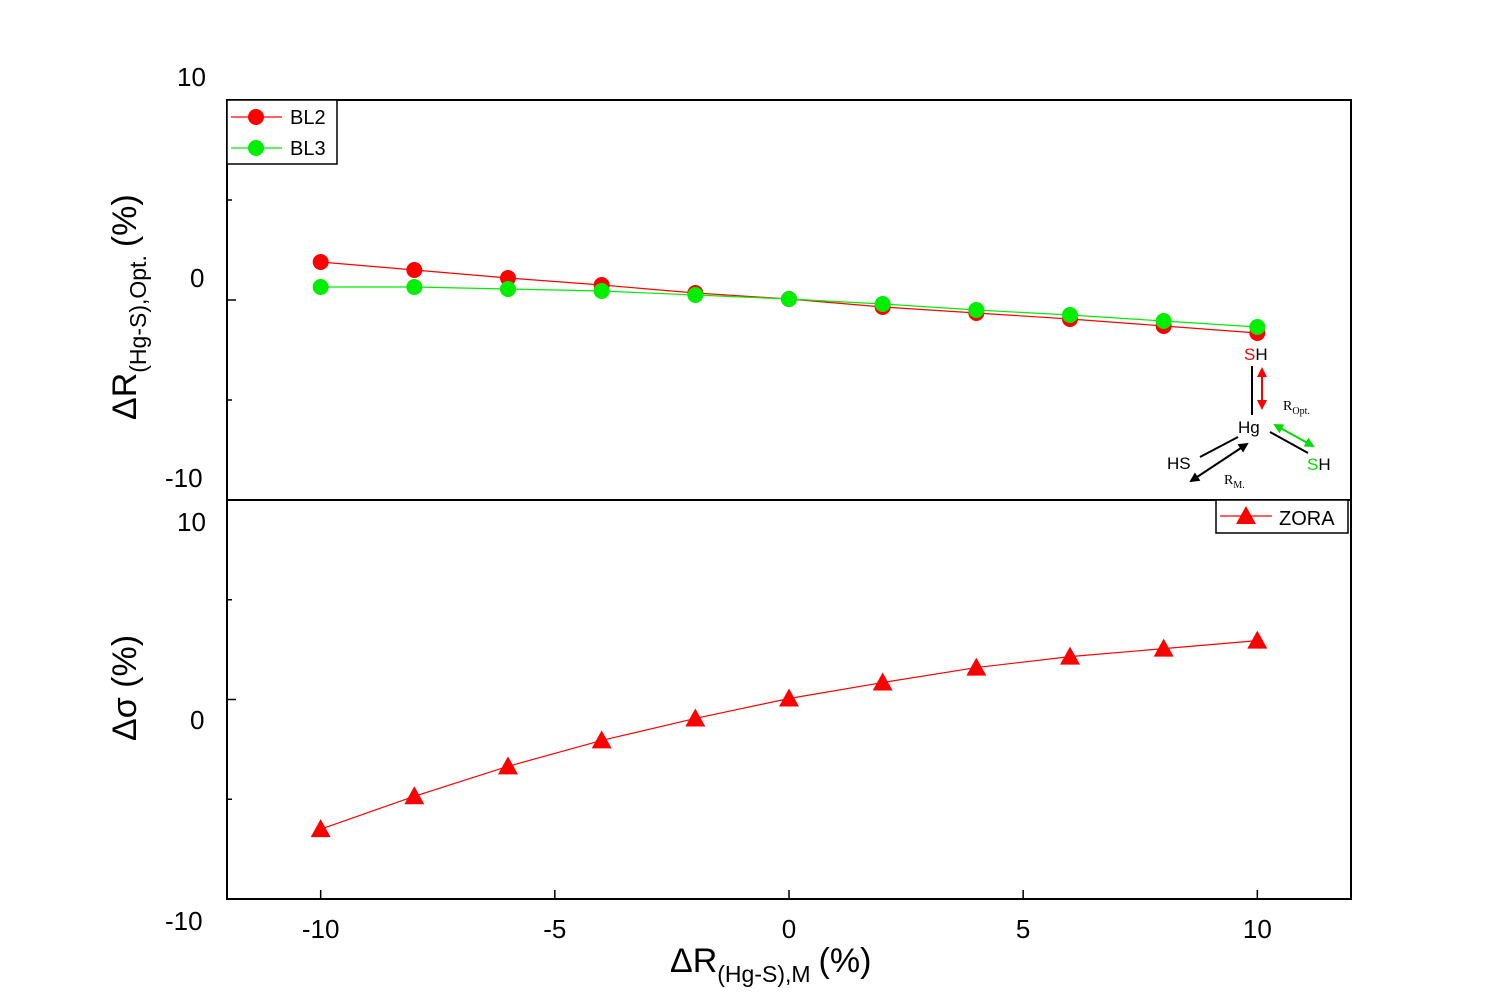 The width and height of the screenshot is (1500, 999). What do you see at coordinates (197, 720) in the screenshot?
I see `bottom-ytick-label-0: 0` at bounding box center [197, 720].